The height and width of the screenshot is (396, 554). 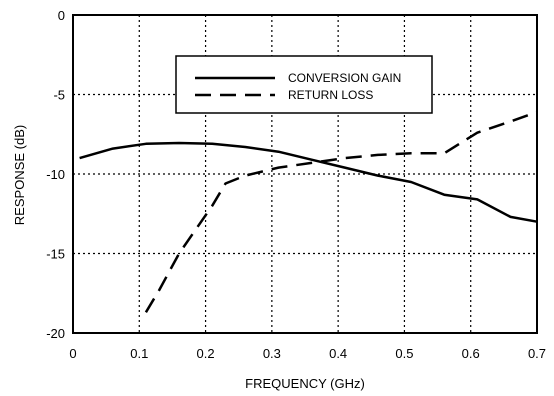 I want to click on y-tick-label: -5, so click(x=59, y=95).